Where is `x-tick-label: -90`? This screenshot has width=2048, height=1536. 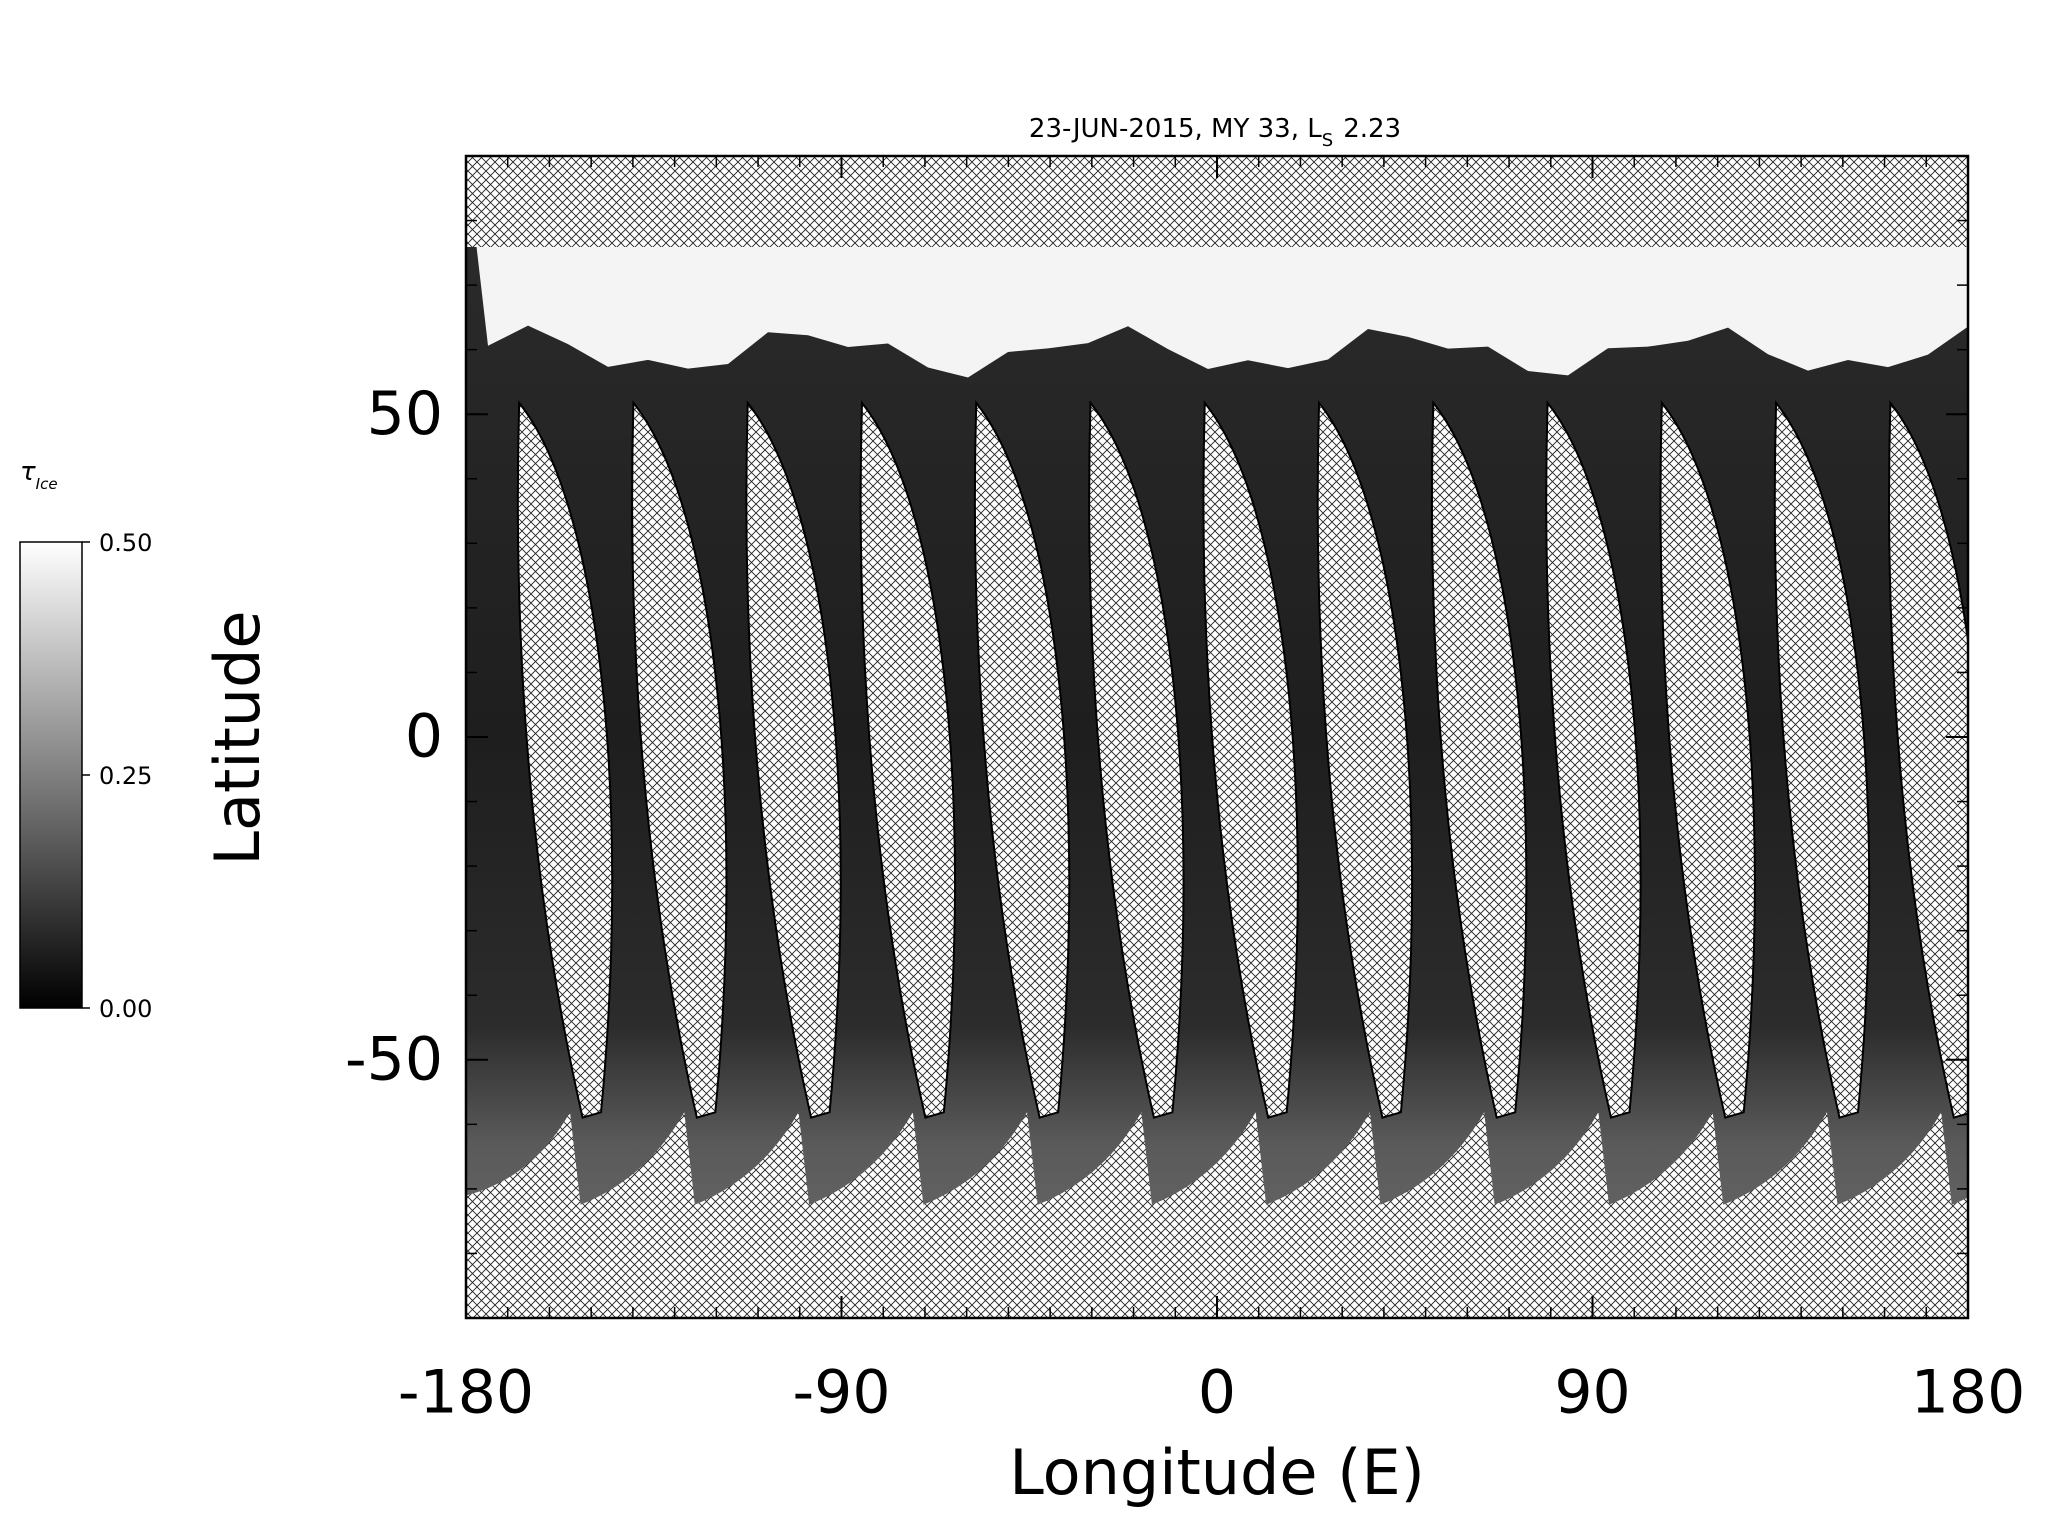 x-tick-label: -90 is located at coordinates (842, 1393).